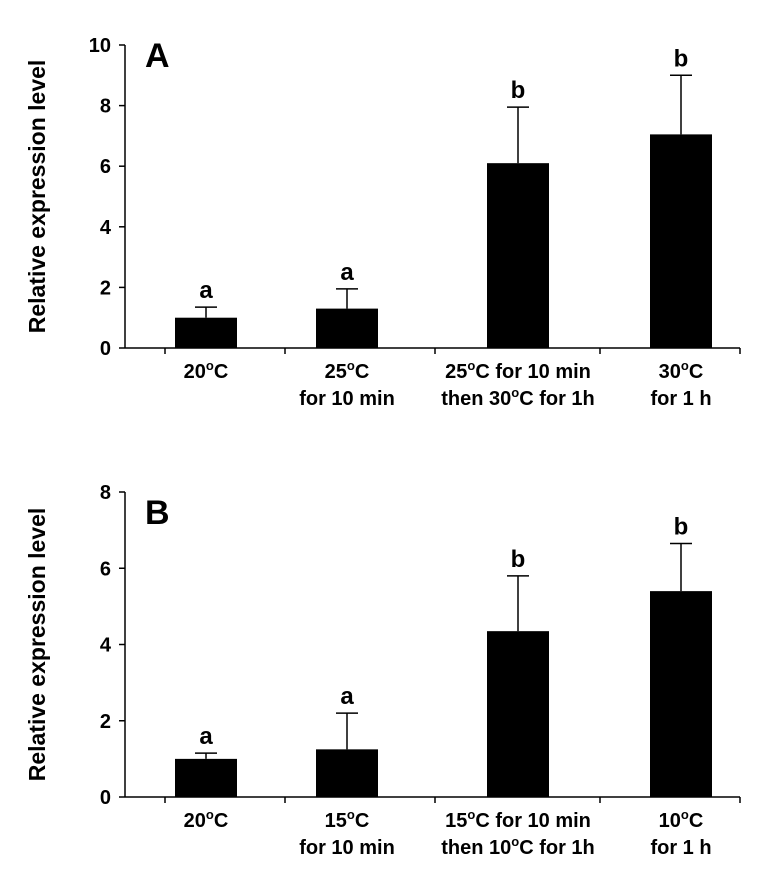 The width and height of the screenshot is (761, 873). I want to click on category-label-line1: 25oC for 10 min, so click(518, 370).